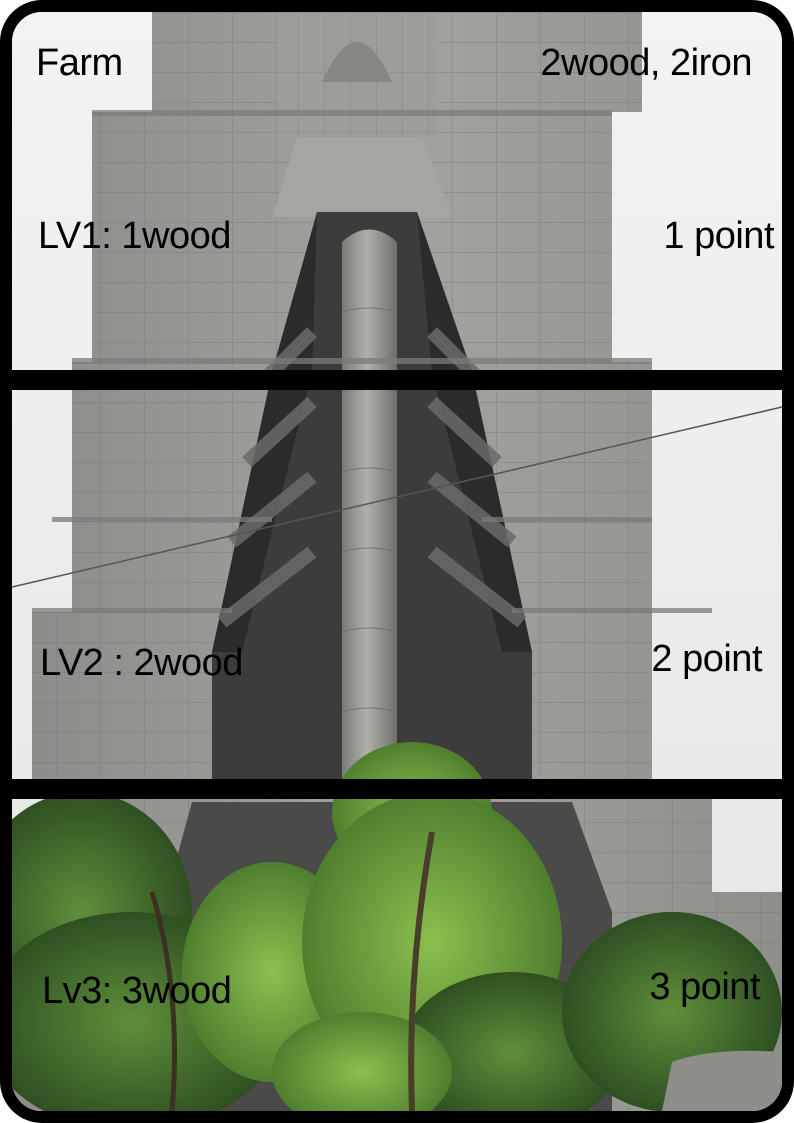 This screenshot has width=794, height=1123. I want to click on level-2-reward: 2 point, so click(706, 659).